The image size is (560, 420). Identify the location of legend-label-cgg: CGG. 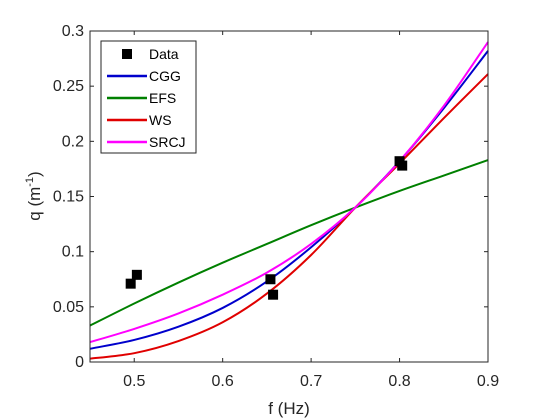
(165, 76).